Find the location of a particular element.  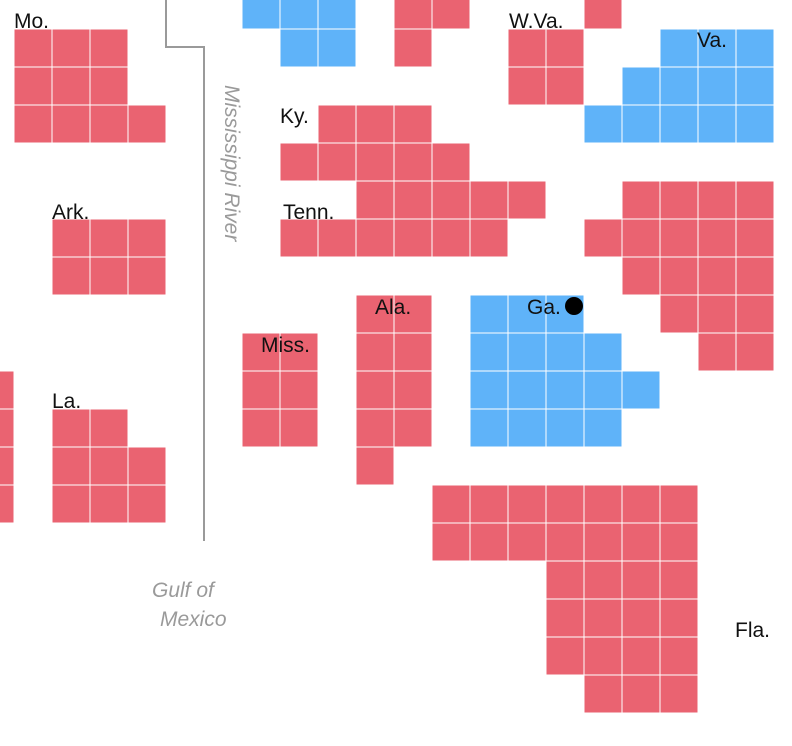

state-label-ark: Ark. is located at coordinates (70, 212).